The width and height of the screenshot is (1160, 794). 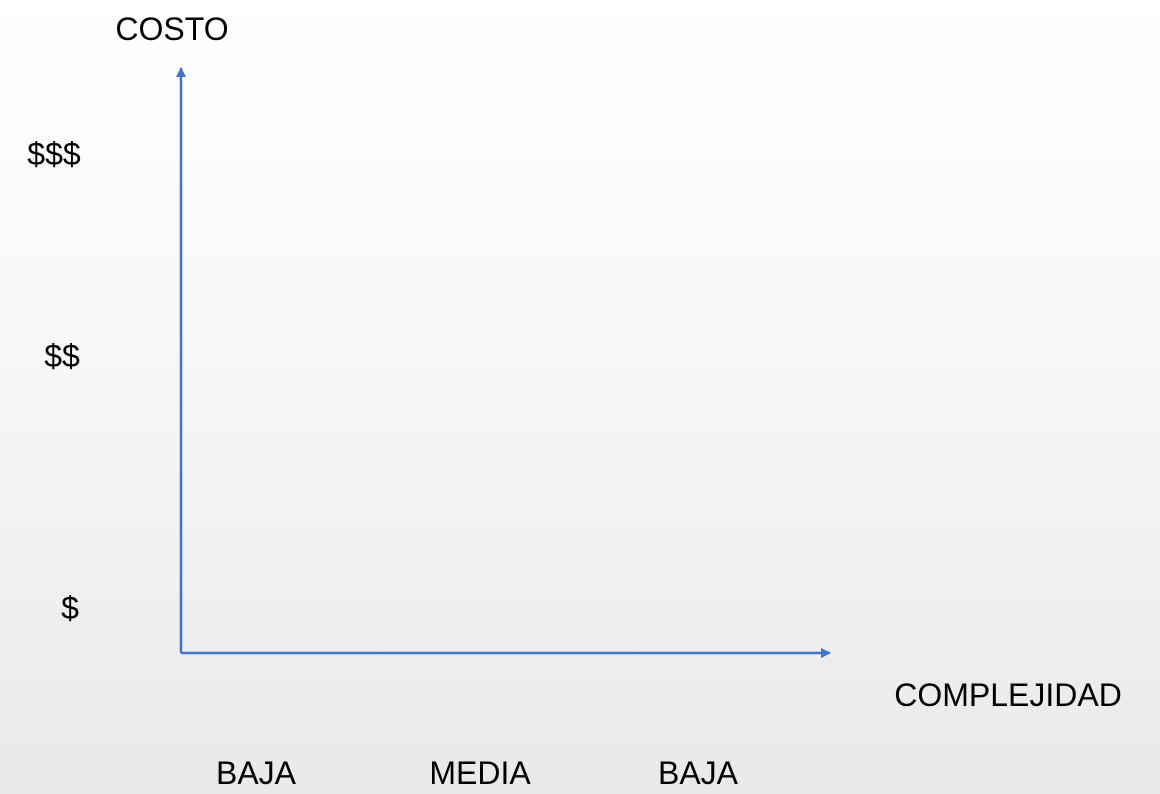 What do you see at coordinates (480, 773) in the screenshot?
I see `x-tick-label-2: MEDIA` at bounding box center [480, 773].